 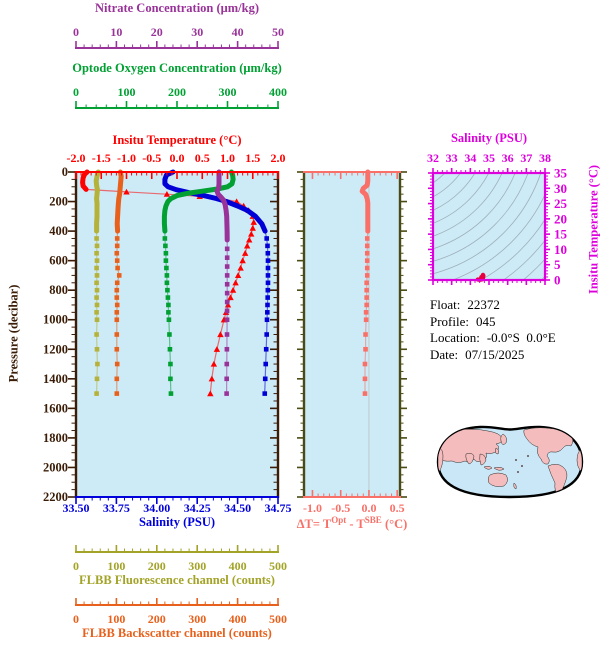 I want to click on tick-label: 34, so click(x=470, y=158).